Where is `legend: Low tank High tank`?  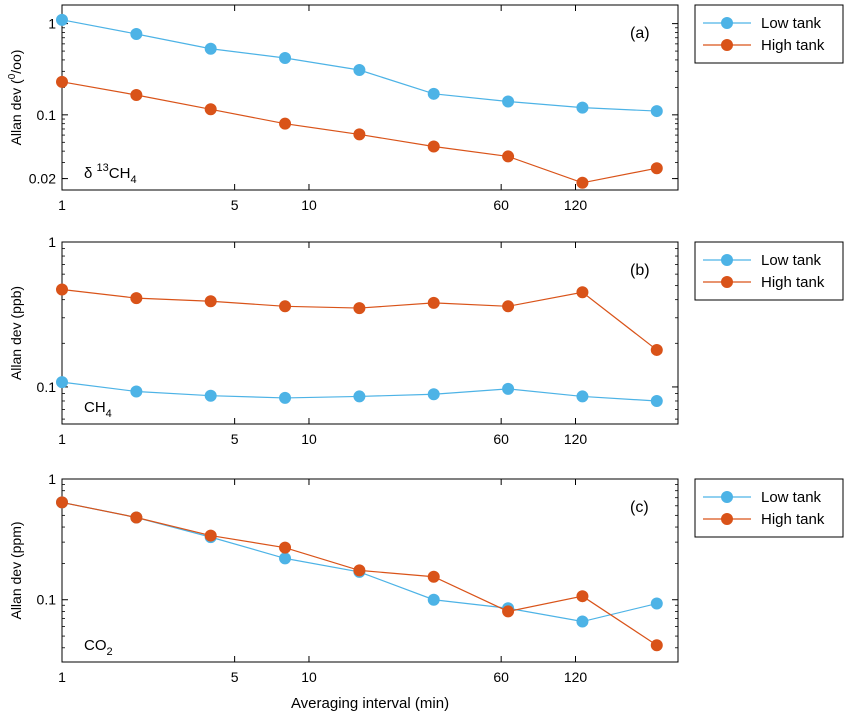
legend: Low tank High tank is located at coordinates (769, 508).